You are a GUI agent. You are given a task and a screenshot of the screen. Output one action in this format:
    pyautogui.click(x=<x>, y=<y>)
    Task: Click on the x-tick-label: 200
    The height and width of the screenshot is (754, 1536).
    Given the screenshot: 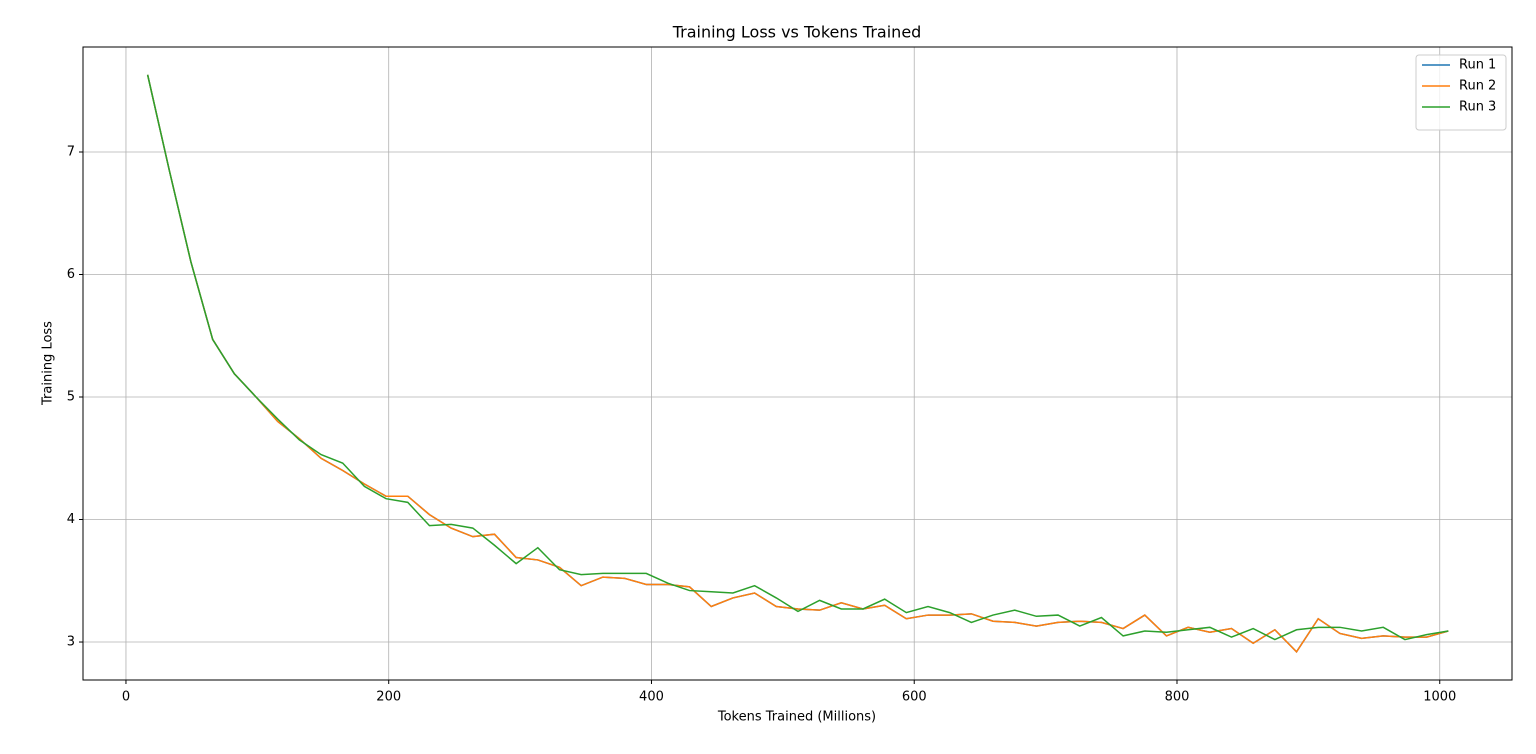 What is the action you would take?
    pyautogui.click(x=388, y=697)
    